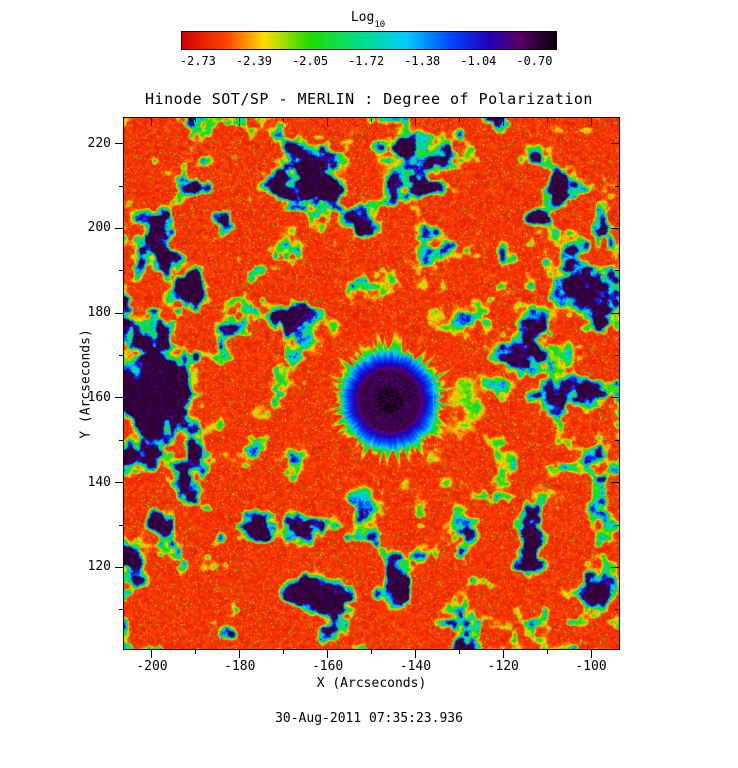 The image size is (738, 768). I want to click on x-tick-label: -120, so click(503, 666).